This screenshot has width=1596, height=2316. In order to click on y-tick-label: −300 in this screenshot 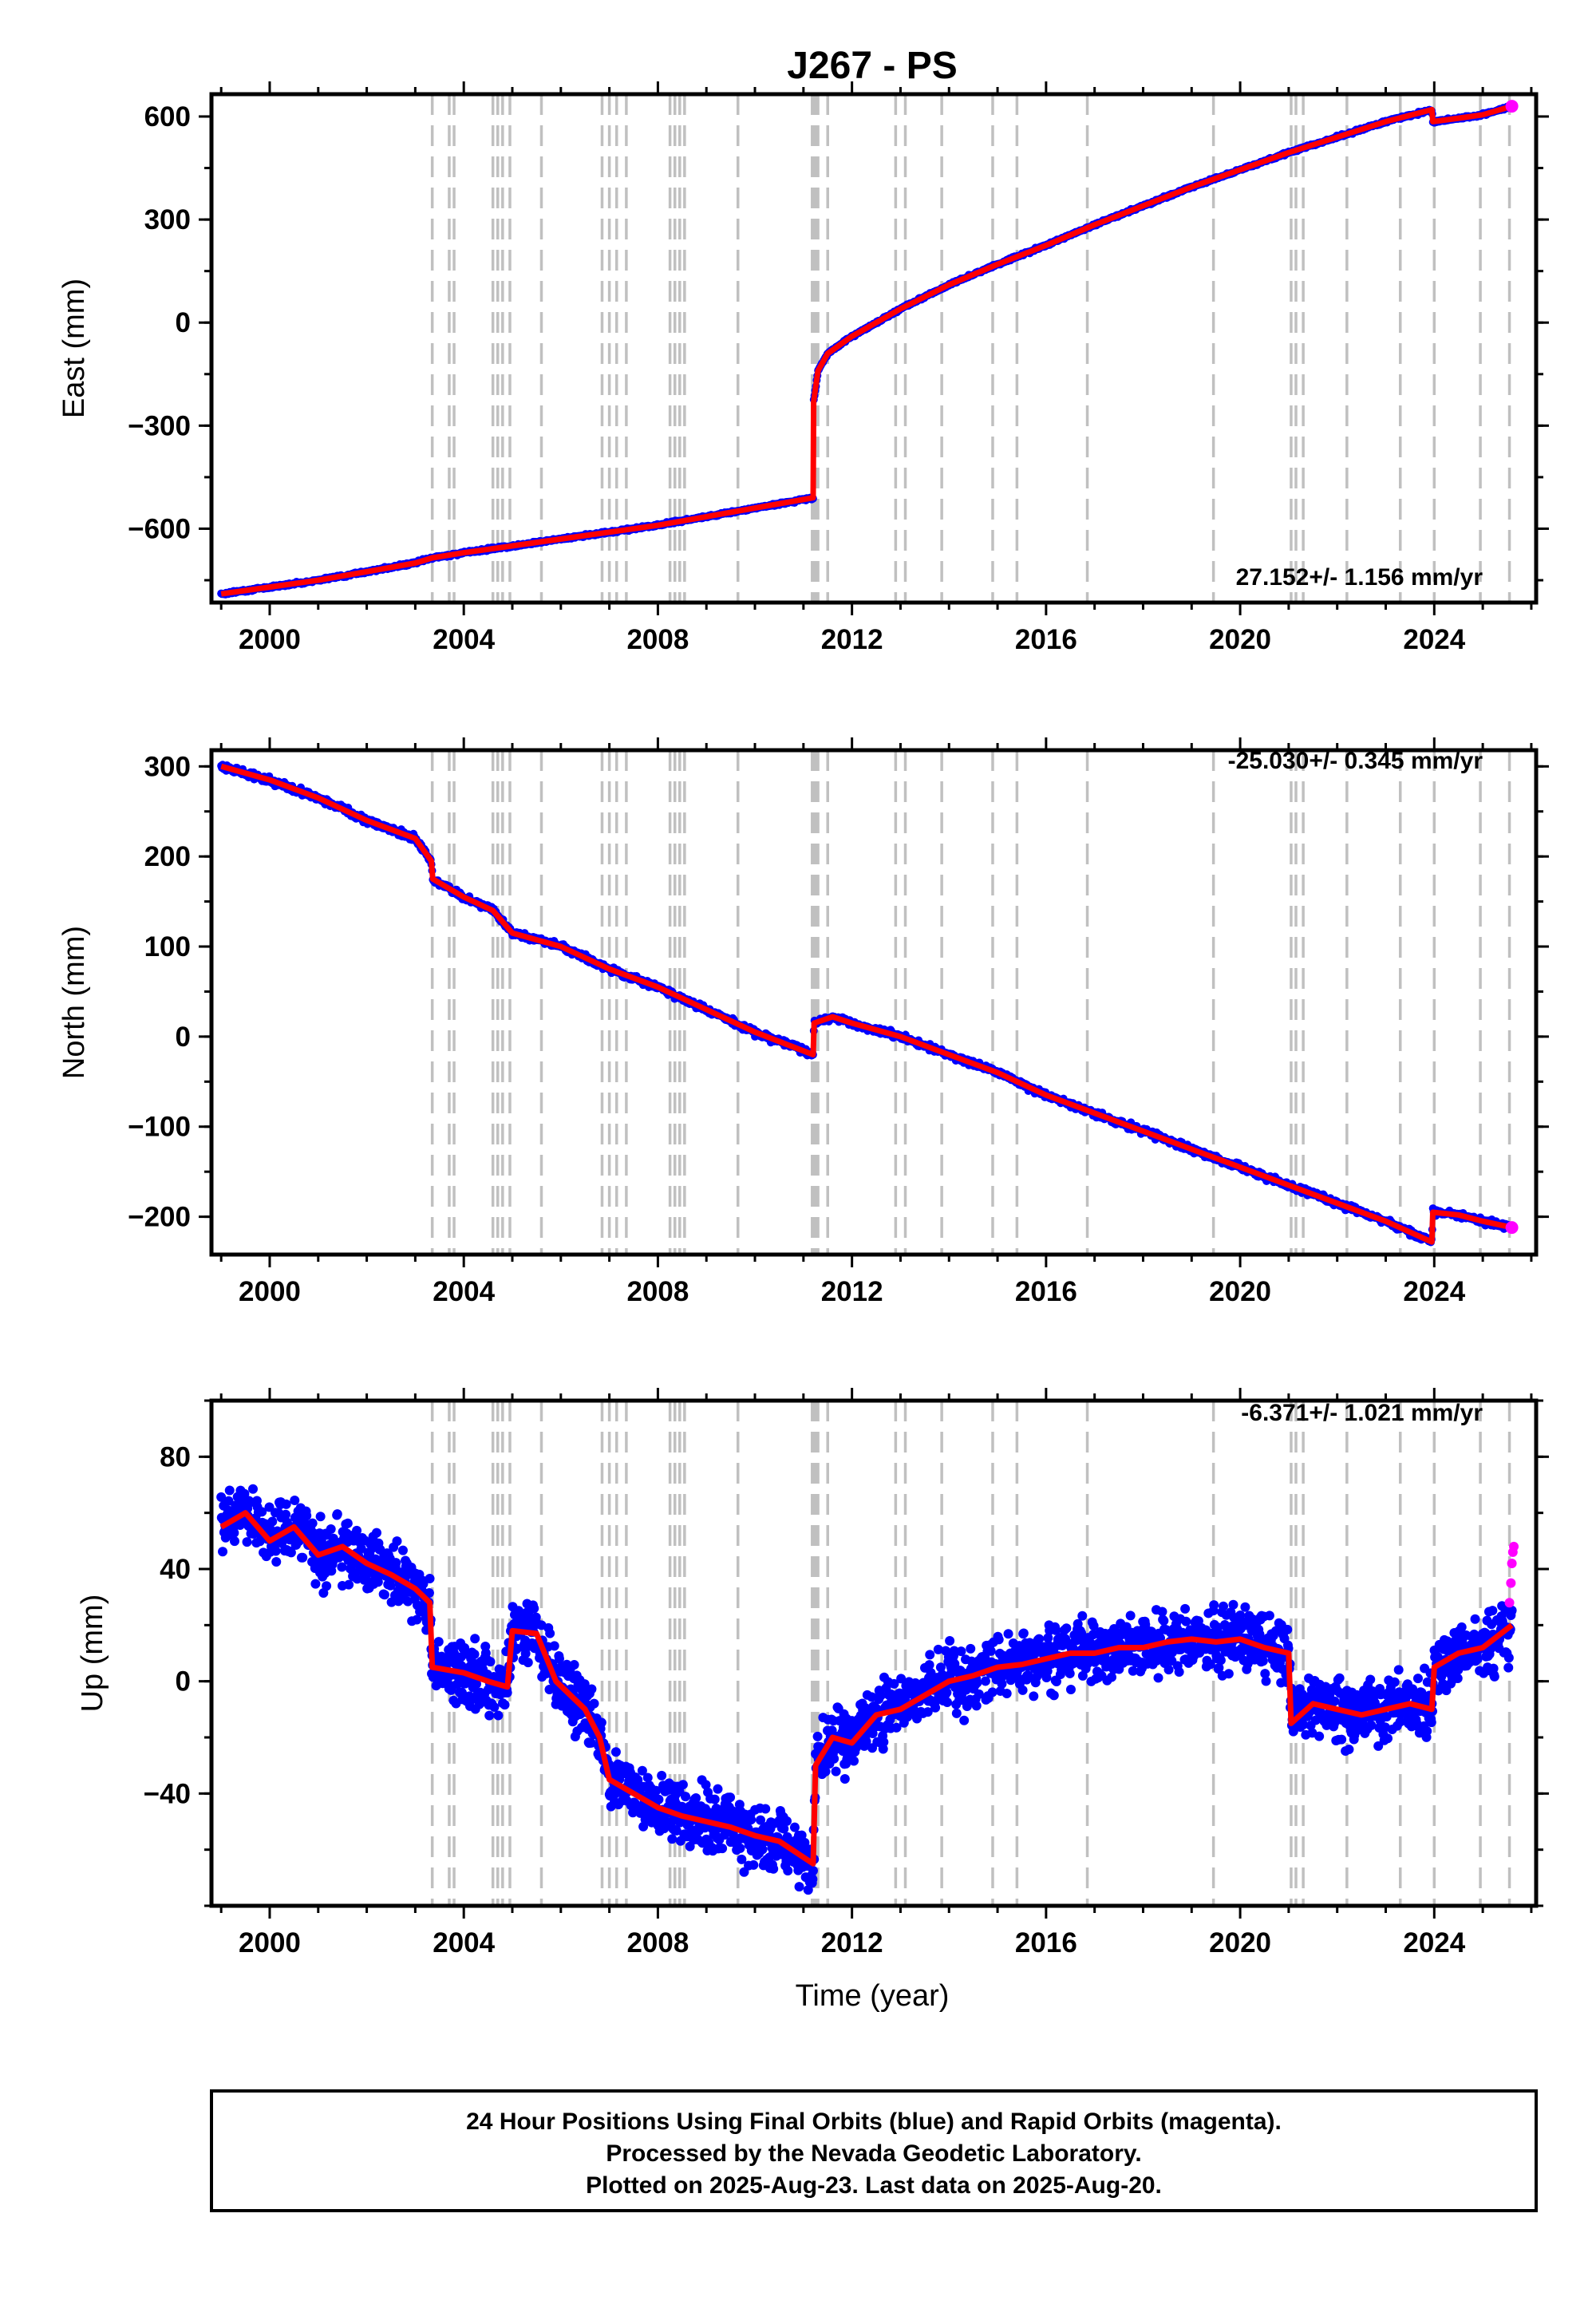, I will do `click(159, 425)`.